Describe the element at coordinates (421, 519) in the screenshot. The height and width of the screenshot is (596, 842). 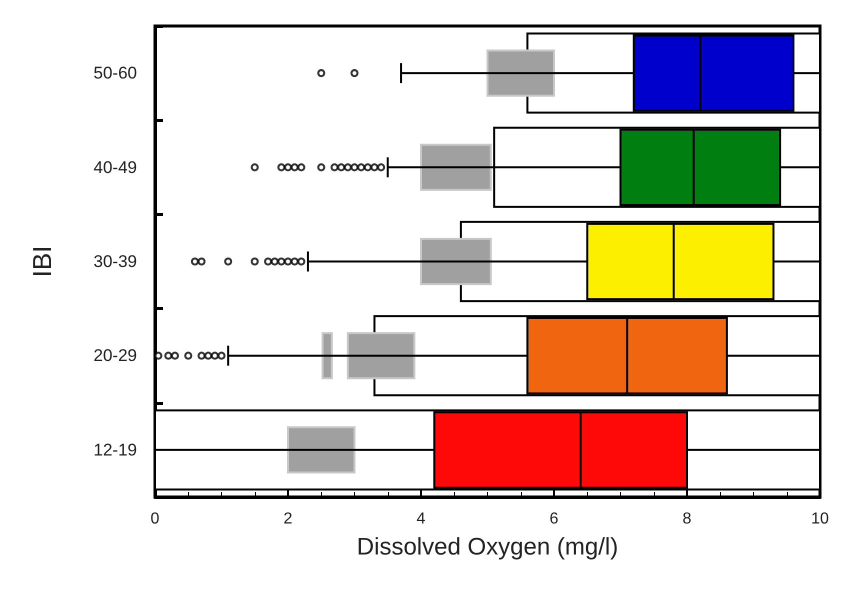
I see `x-tick-label: 4` at that location.